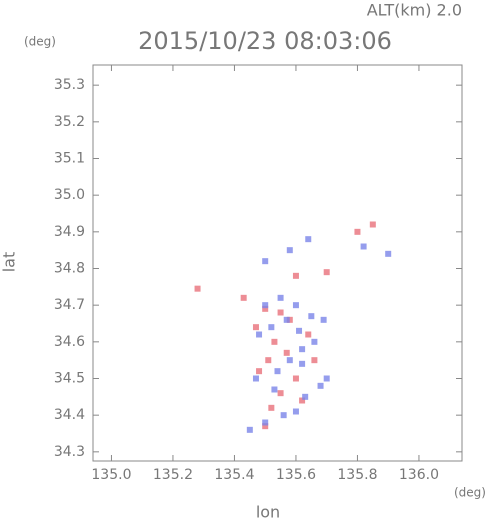 This screenshot has height=521, width=491. I want to click on subtitle: ALT(km) 2.0, so click(414, 10).